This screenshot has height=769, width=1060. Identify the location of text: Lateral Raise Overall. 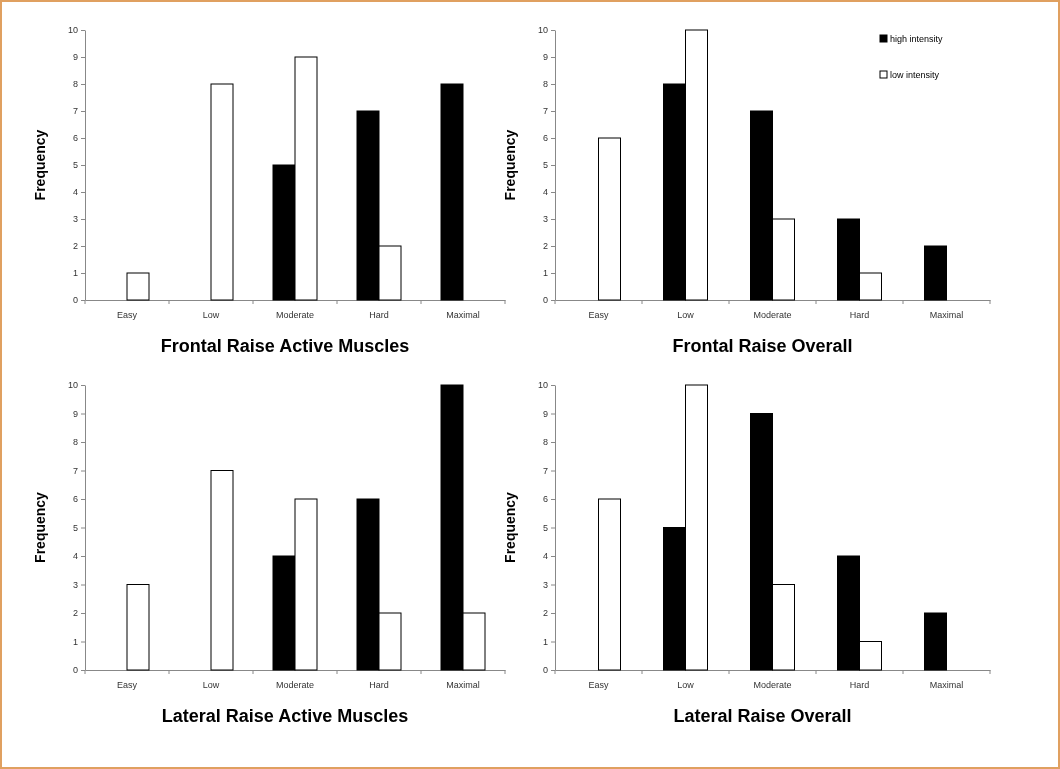
(762, 716).